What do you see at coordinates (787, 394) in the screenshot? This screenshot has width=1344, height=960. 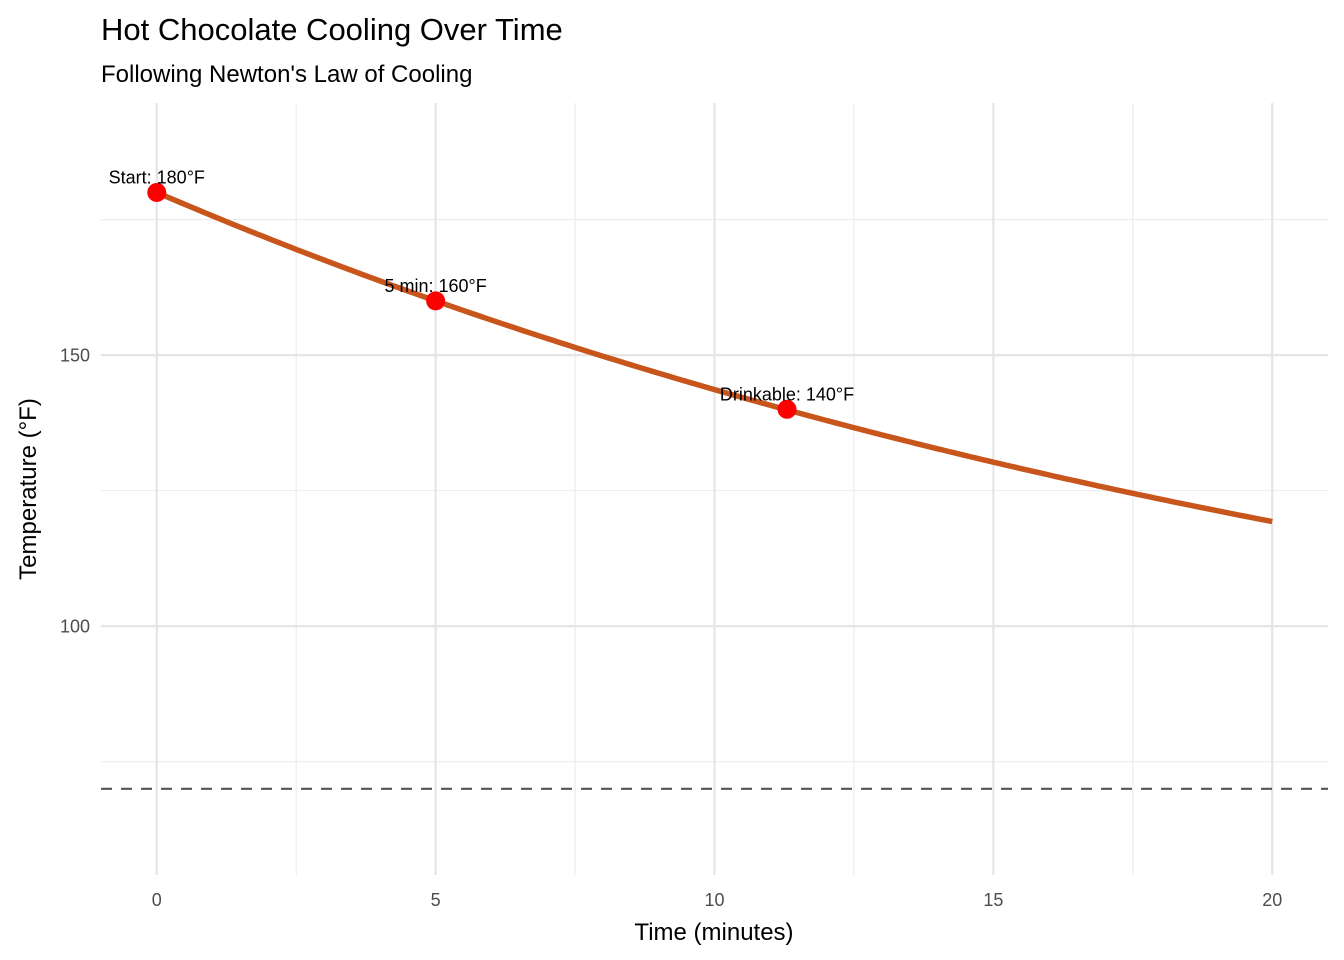 I see `point-label: Drinkable: 140°F` at bounding box center [787, 394].